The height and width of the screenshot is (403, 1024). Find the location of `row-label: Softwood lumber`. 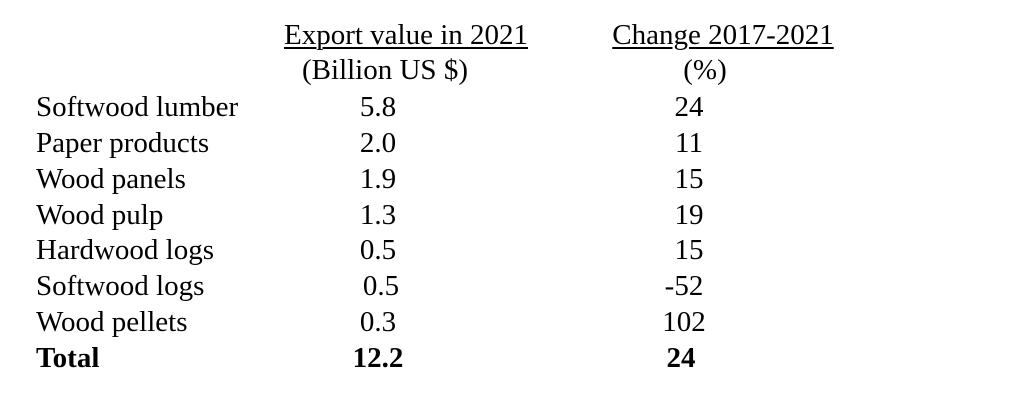

row-label: Softwood lumber is located at coordinates (137, 107).